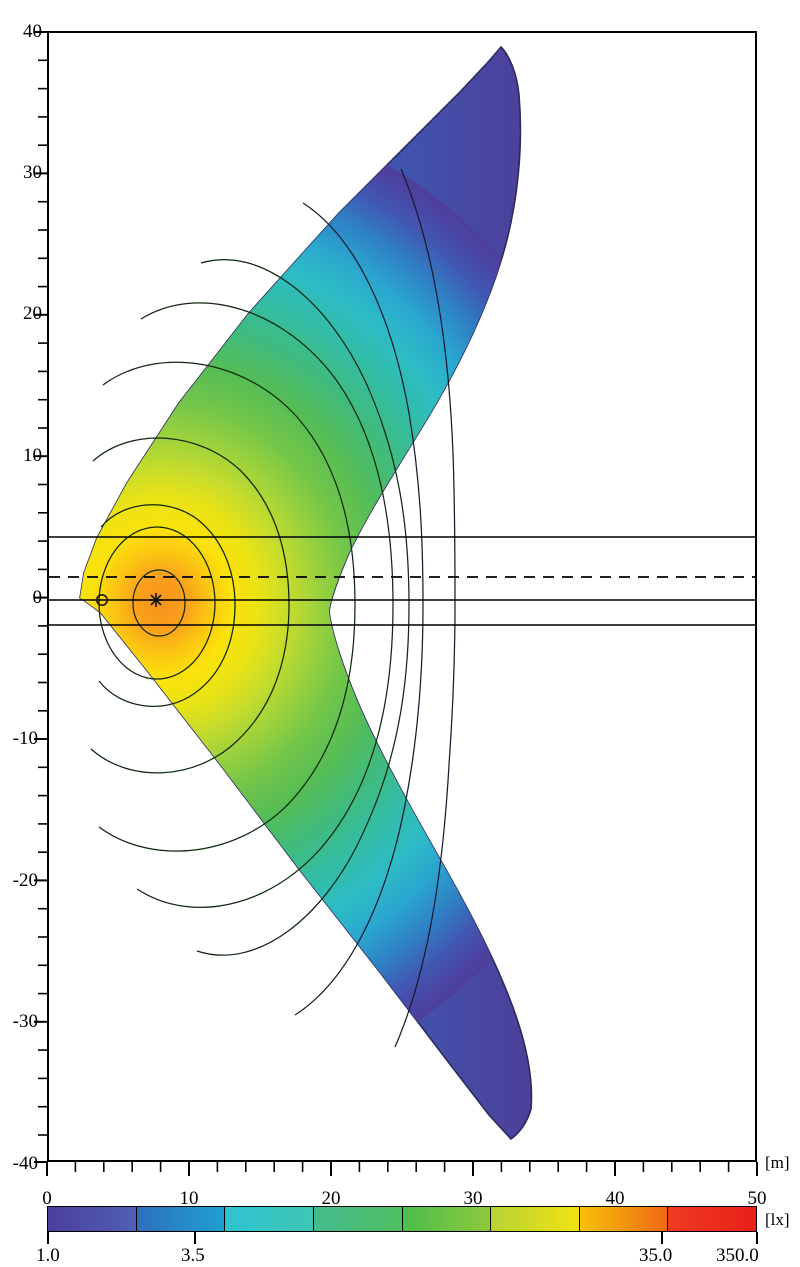 This screenshot has height=1267, width=800. What do you see at coordinates (48, 1255) in the screenshot?
I see `colorbar-label-min: 1.0` at bounding box center [48, 1255].